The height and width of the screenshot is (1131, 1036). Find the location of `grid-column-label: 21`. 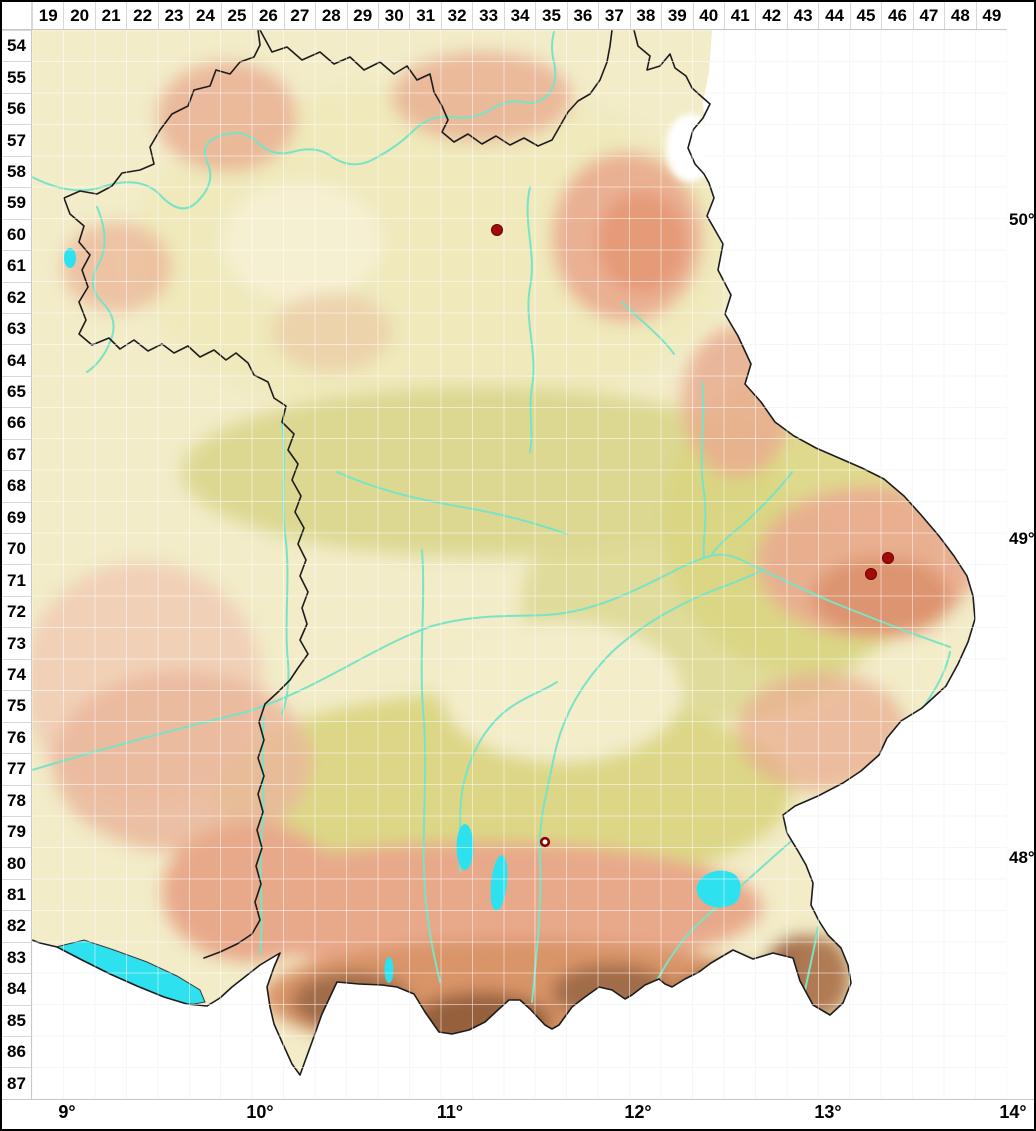

grid-column-label: 21 is located at coordinates (110, 15).